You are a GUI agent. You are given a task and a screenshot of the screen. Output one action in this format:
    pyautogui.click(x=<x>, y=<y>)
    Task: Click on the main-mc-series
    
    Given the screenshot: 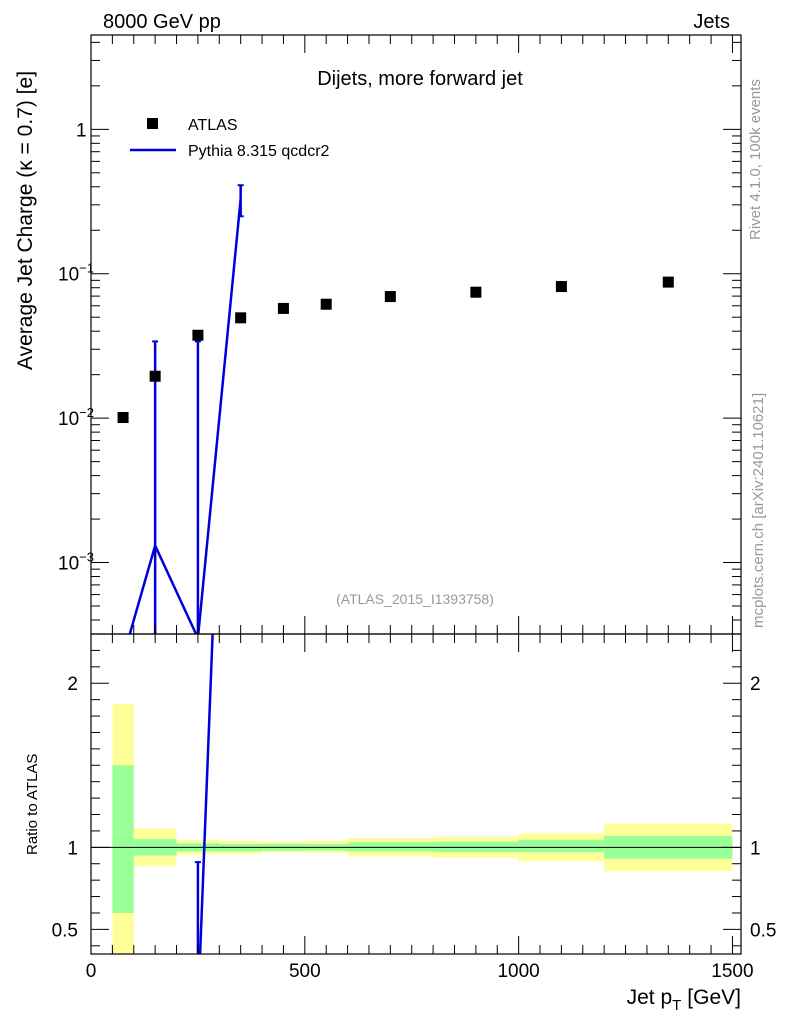 What is the action you would take?
    pyautogui.click(x=186, y=409)
    